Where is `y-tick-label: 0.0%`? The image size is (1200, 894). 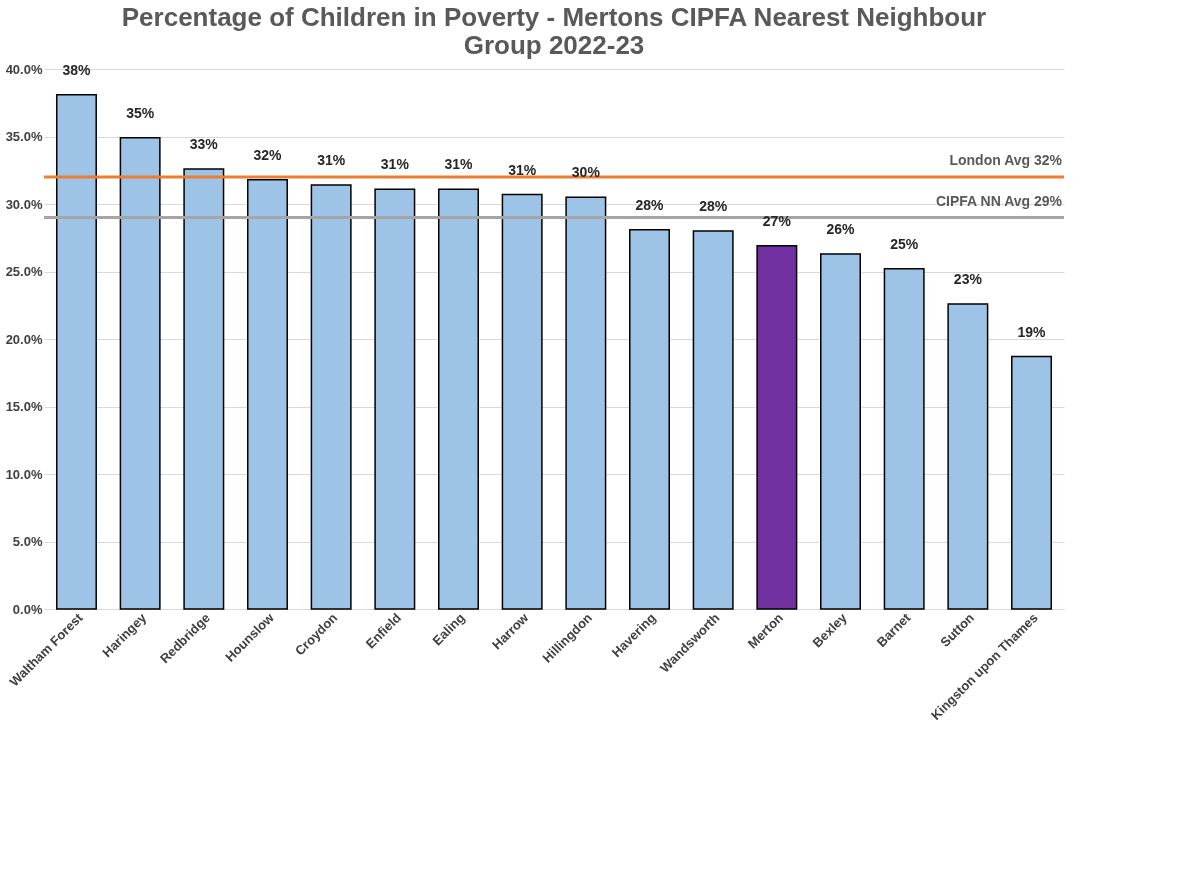
y-tick-label: 0.0% is located at coordinates (27, 609).